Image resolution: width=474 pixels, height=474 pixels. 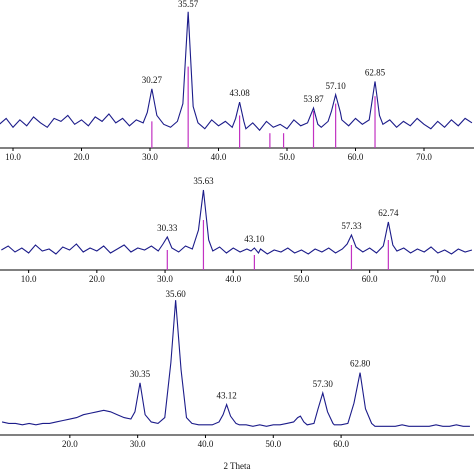 I want to click on pattern-line, so click(x=237, y=222).